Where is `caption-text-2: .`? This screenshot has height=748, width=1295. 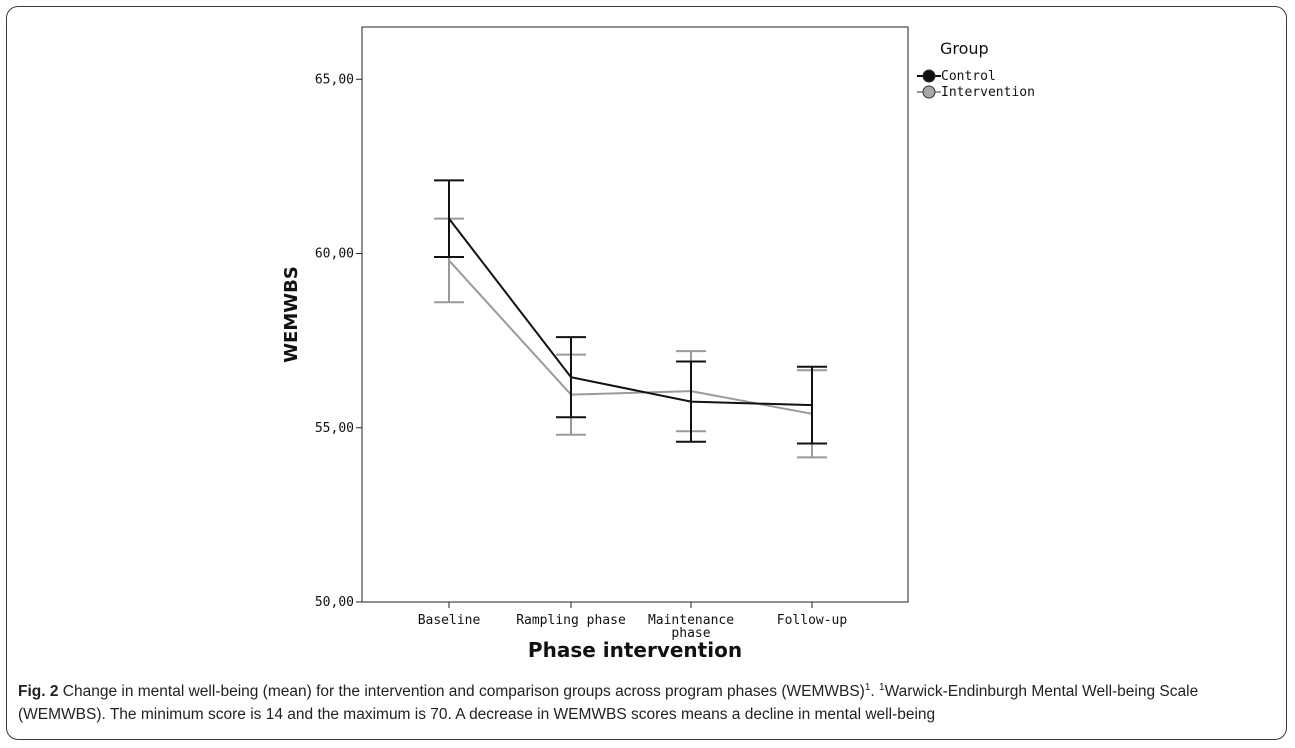
caption-text-2: . is located at coordinates (875, 691).